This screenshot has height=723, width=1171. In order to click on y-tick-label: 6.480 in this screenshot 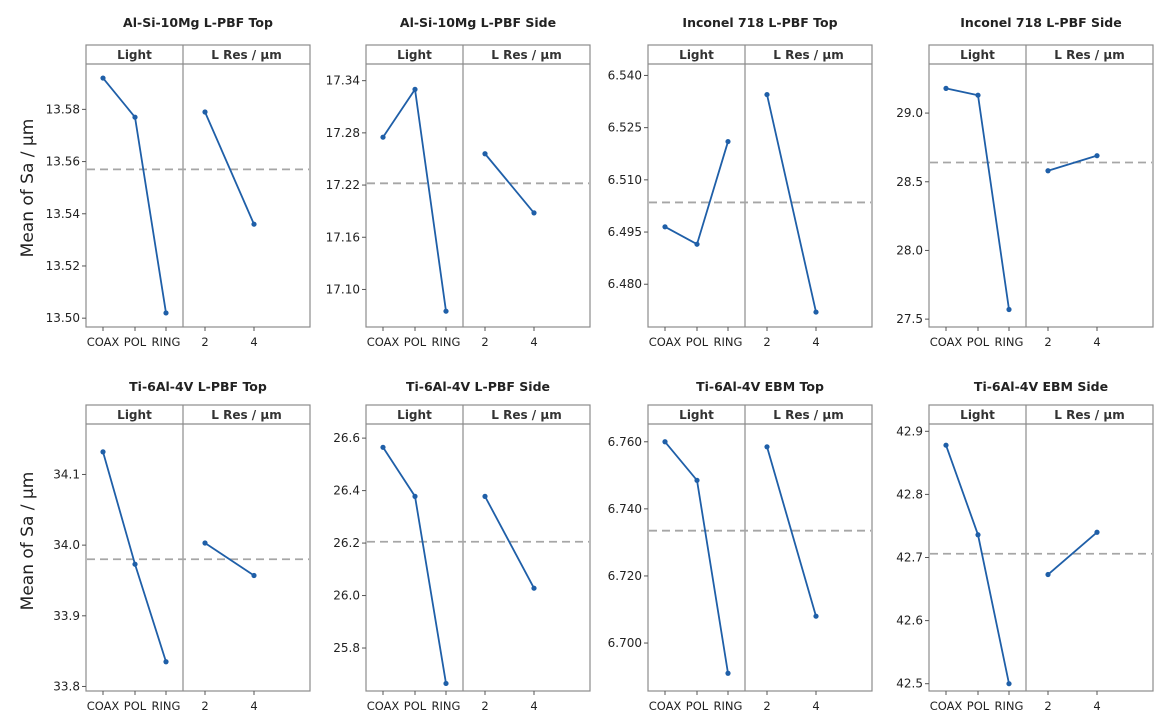, I will do `click(625, 284)`.